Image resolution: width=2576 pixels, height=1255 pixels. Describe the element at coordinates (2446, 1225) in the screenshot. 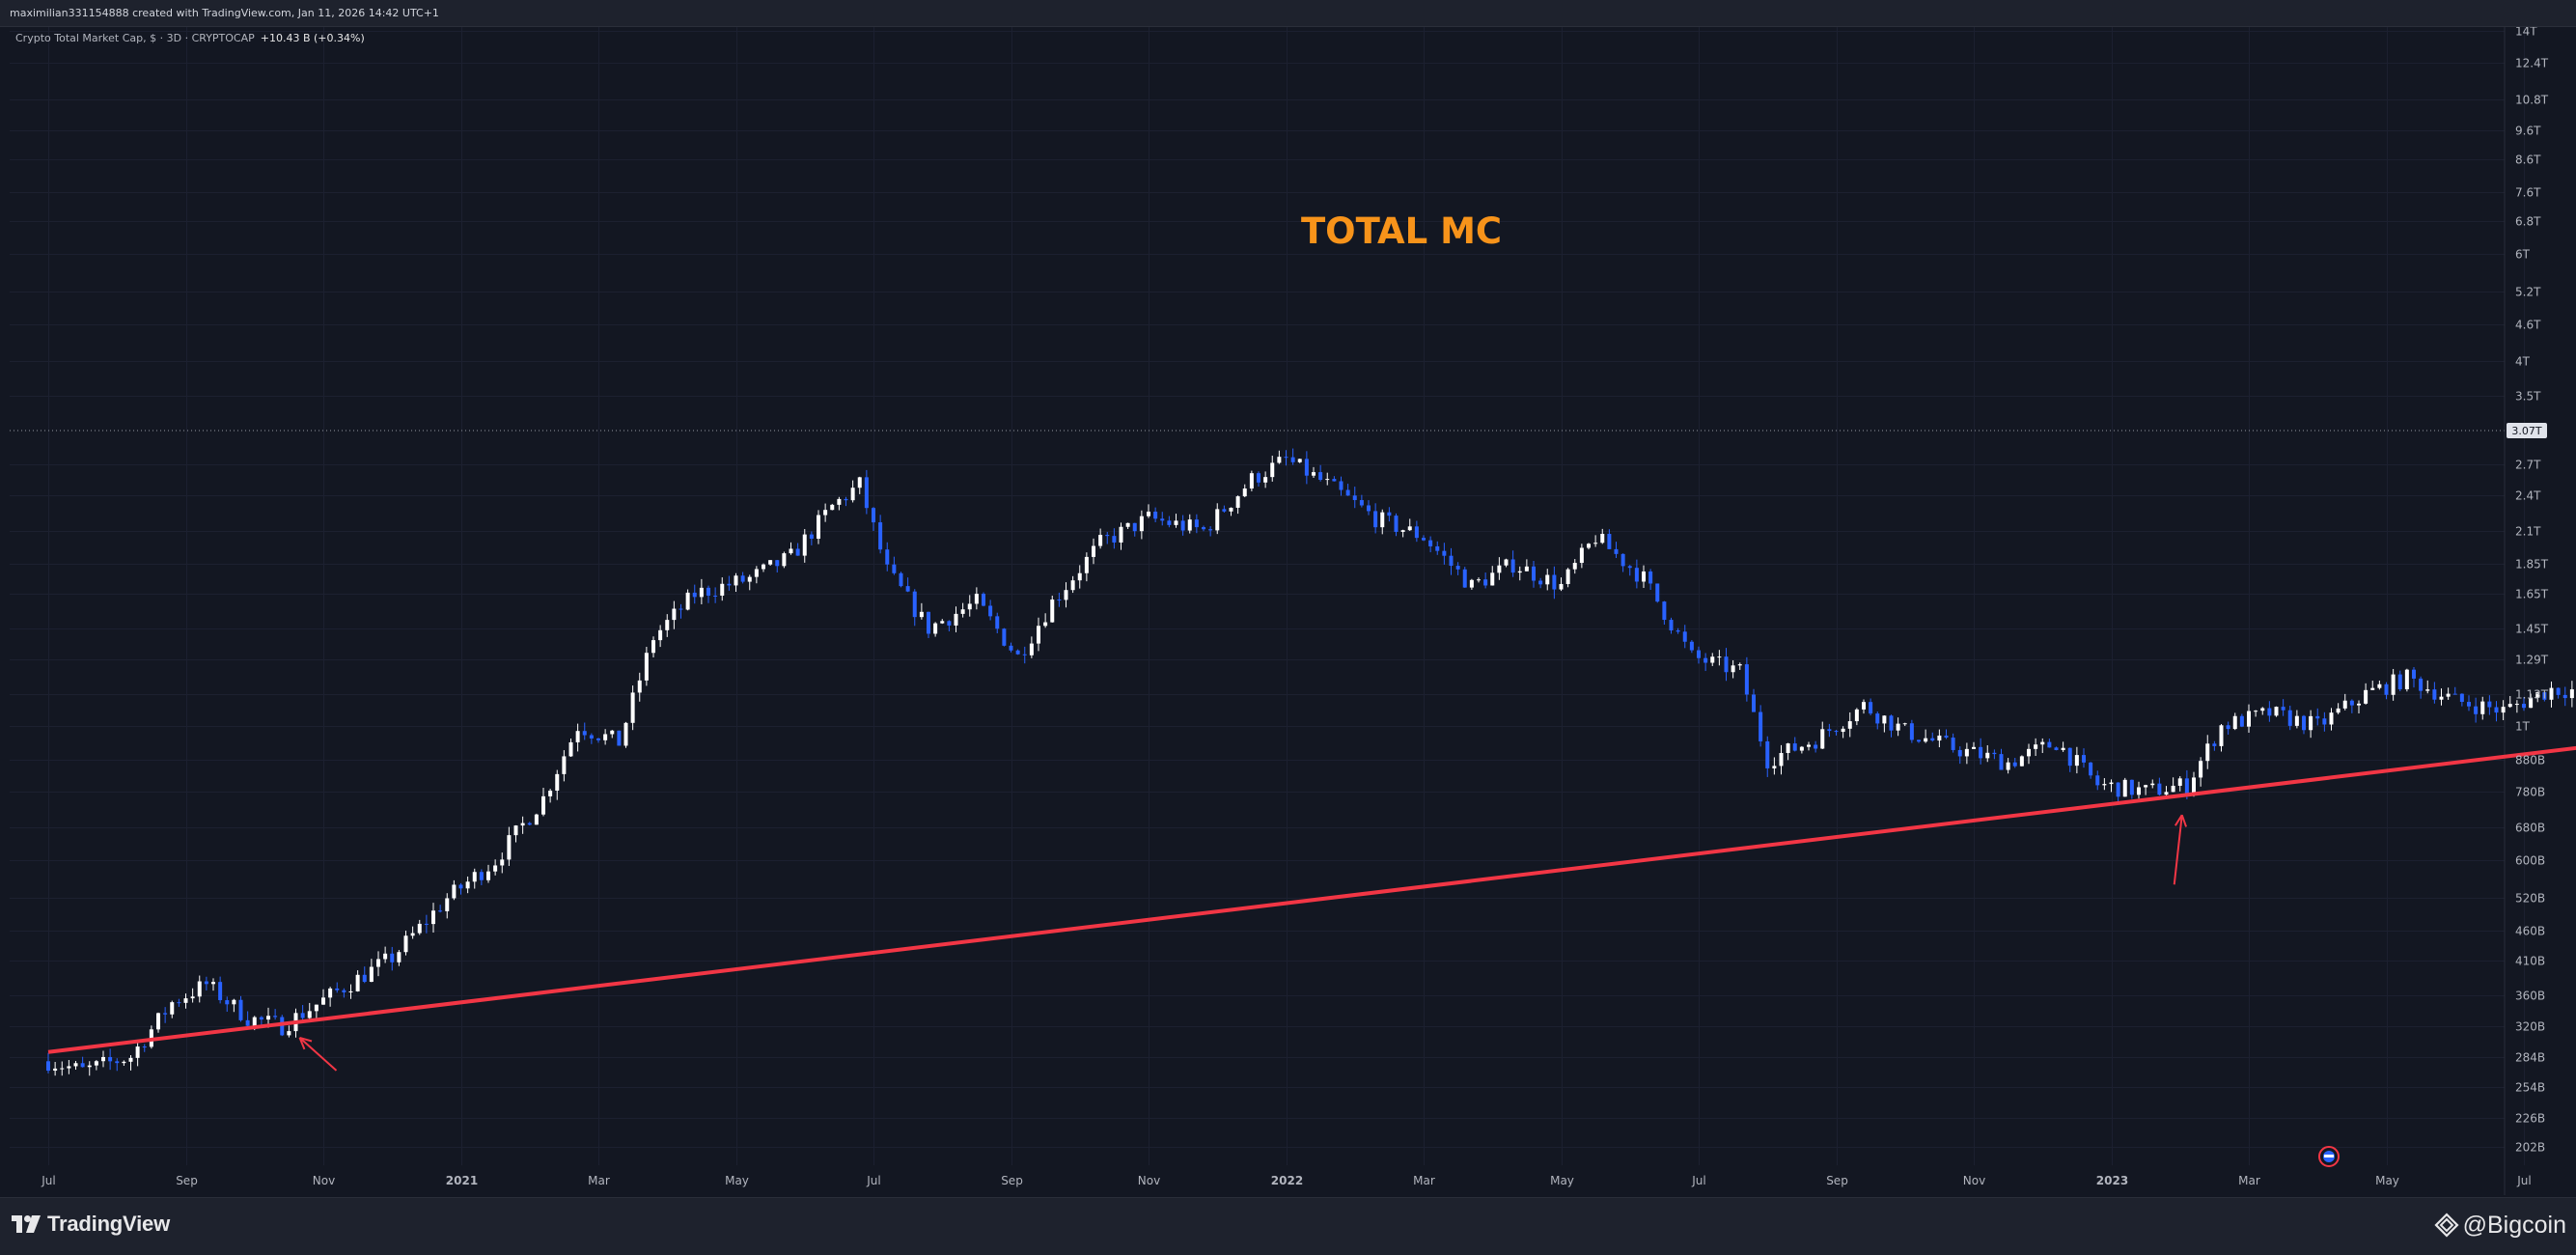

I see `bigcoin-diamond-icon` at that location.